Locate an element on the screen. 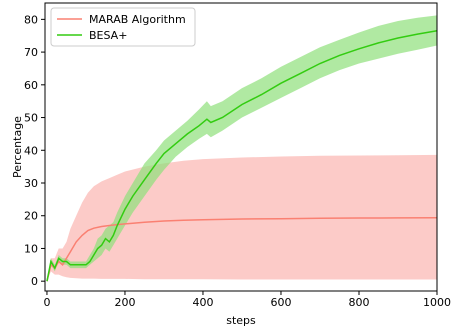 The height and width of the screenshot is (326, 452). x-tick-label: 400 is located at coordinates (202, 302).